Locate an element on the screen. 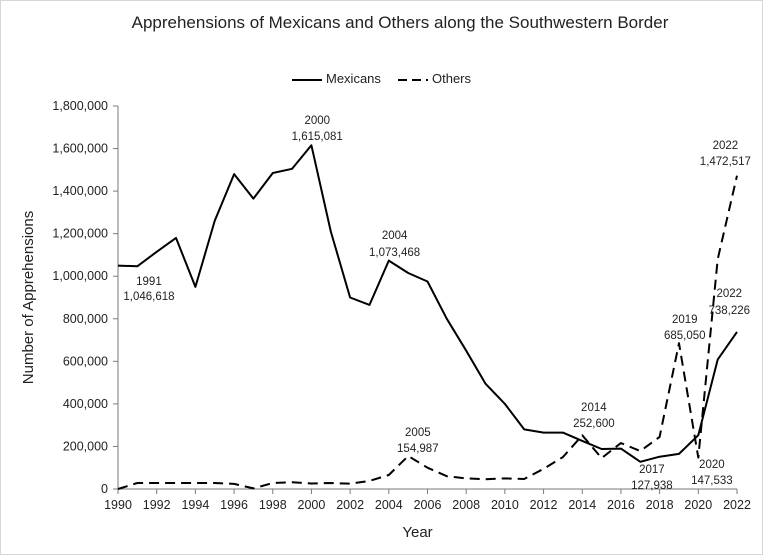 The height and width of the screenshot is (557, 765). x-tick-label: 2004 is located at coordinates (389, 505).